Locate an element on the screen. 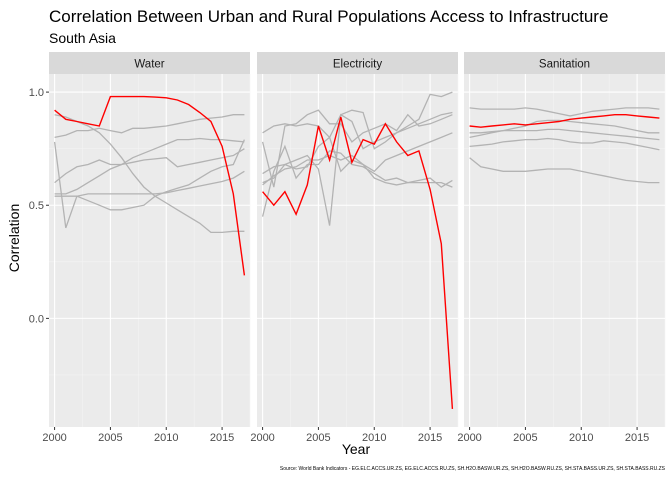 This screenshot has width=672, height=480. facet-strip-label: Water is located at coordinates (149, 65).